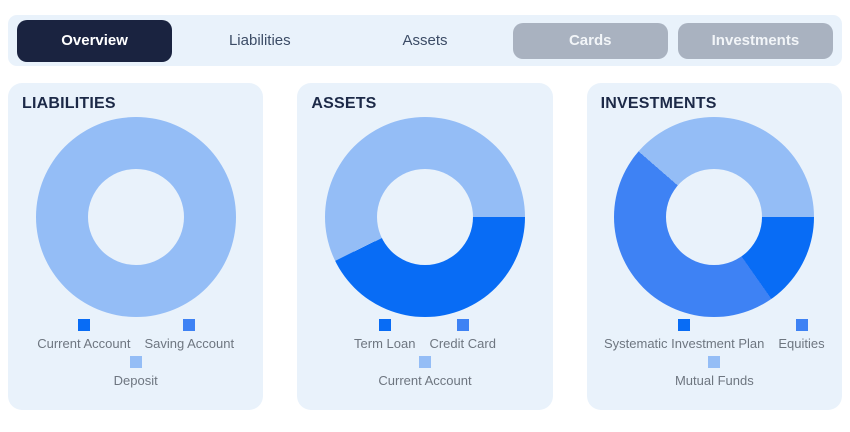  What do you see at coordinates (189, 335) in the screenshot?
I see `legend-saving-account: Saving Account` at bounding box center [189, 335].